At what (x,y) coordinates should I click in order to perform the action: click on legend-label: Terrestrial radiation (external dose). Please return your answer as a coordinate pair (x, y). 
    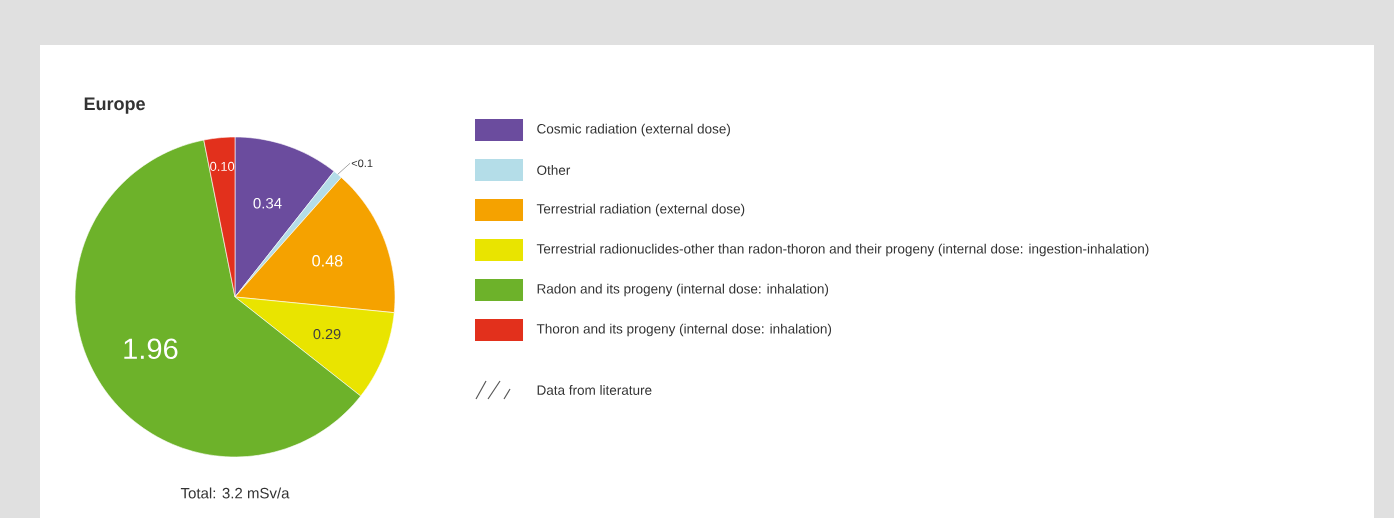
    Looking at the image, I should click on (640, 210).